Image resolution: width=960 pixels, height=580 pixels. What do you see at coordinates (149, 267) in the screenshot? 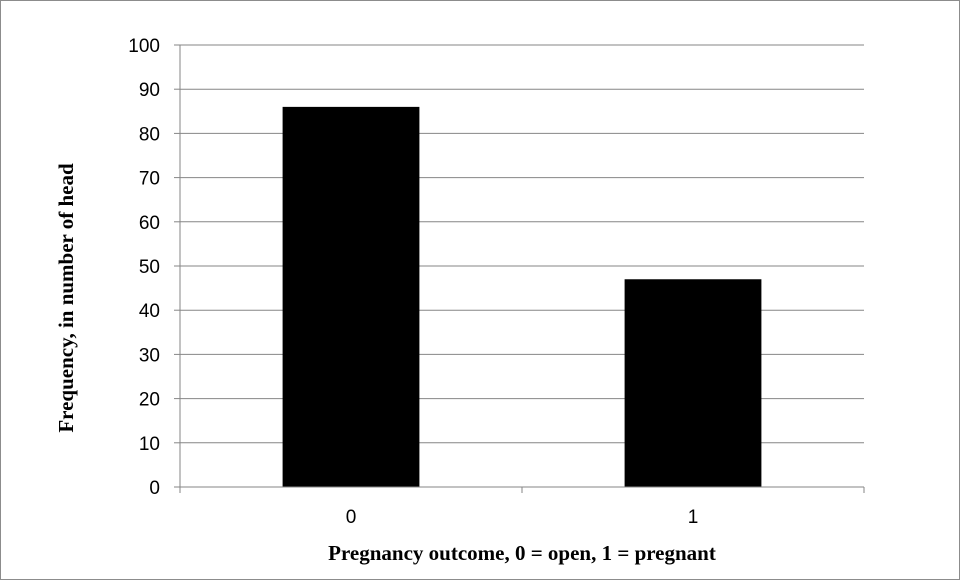
I see `y-tick-label: 50` at bounding box center [149, 267].